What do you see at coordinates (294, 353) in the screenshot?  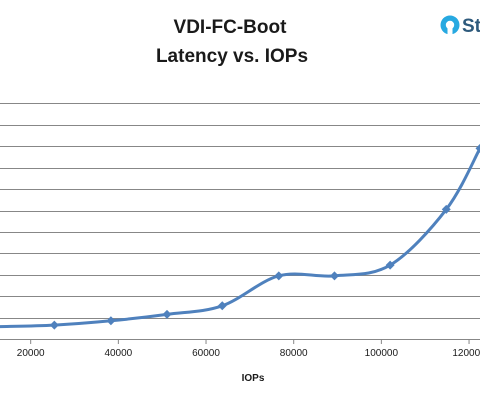 I see `x-tick-label: 80000` at bounding box center [294, 353].